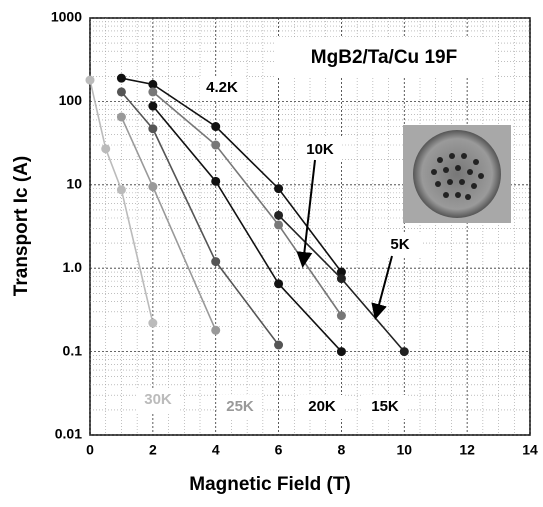  Describe the element at coordinates (21, 226) in the screenshot. I see `y-axis-label: Transport Ic (A)` at that location.